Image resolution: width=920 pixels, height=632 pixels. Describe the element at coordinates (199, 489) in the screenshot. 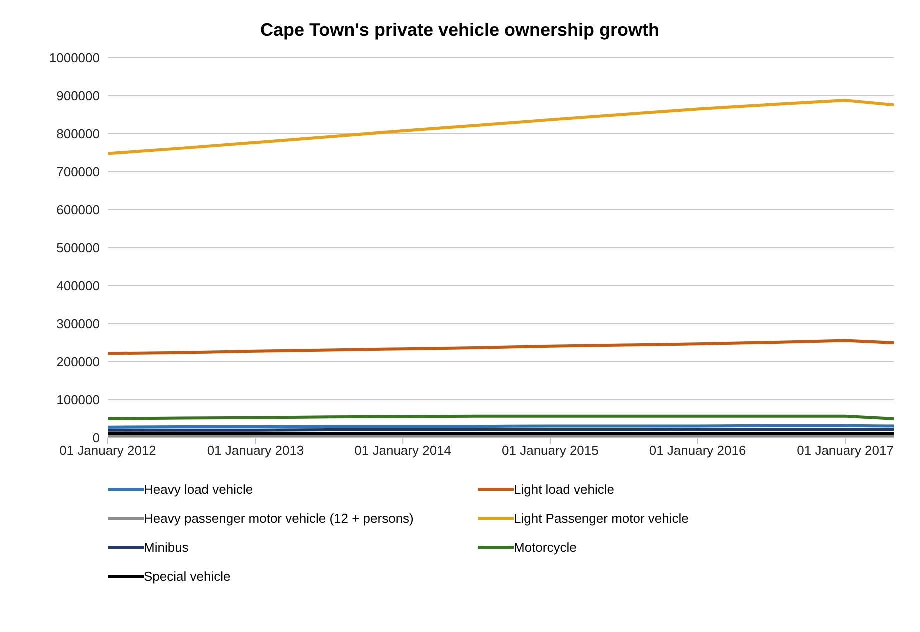

I see `legend-label: Heavy load vehicle` at that location.